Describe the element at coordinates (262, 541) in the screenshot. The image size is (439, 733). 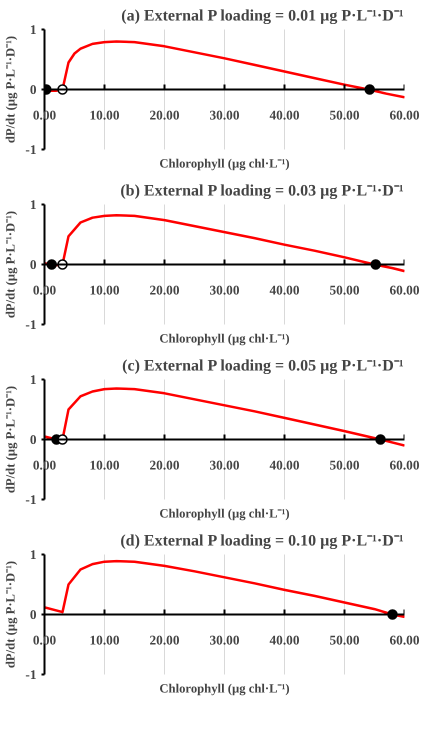
I see `chart-title: (d) External P loading = 0.10 µg P·L⁻¹·D⁻¹` at that location.